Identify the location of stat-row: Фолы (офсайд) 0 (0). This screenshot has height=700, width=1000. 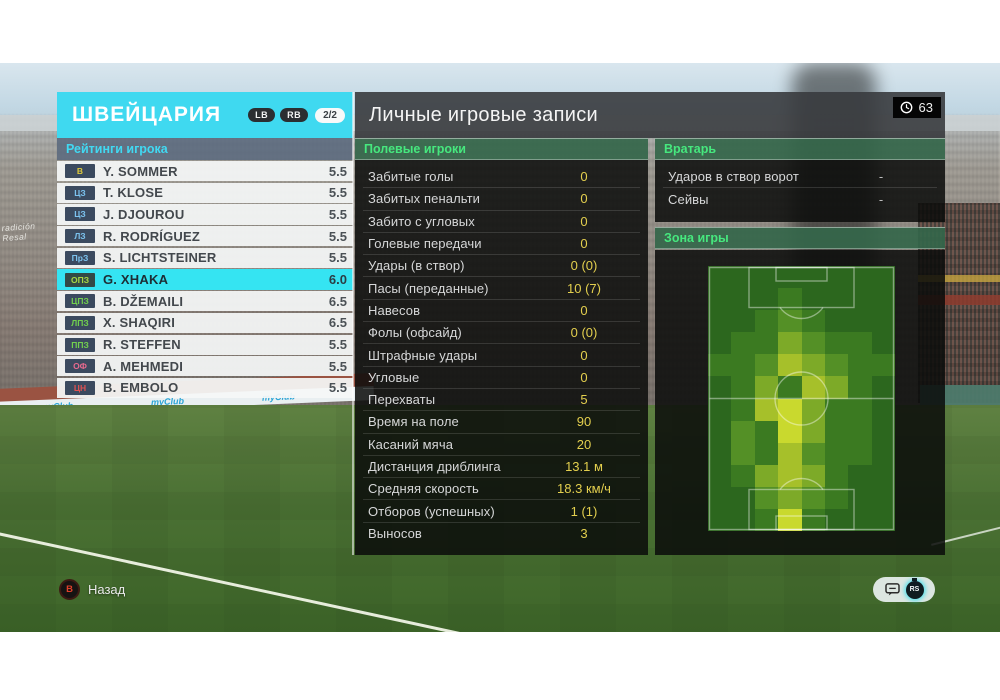
(501, 333).